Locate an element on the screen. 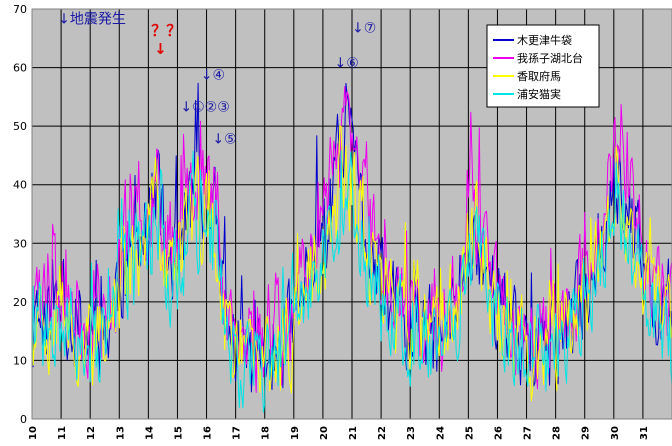  annotation-label: ↓④ is located at coordinates (213, 75).